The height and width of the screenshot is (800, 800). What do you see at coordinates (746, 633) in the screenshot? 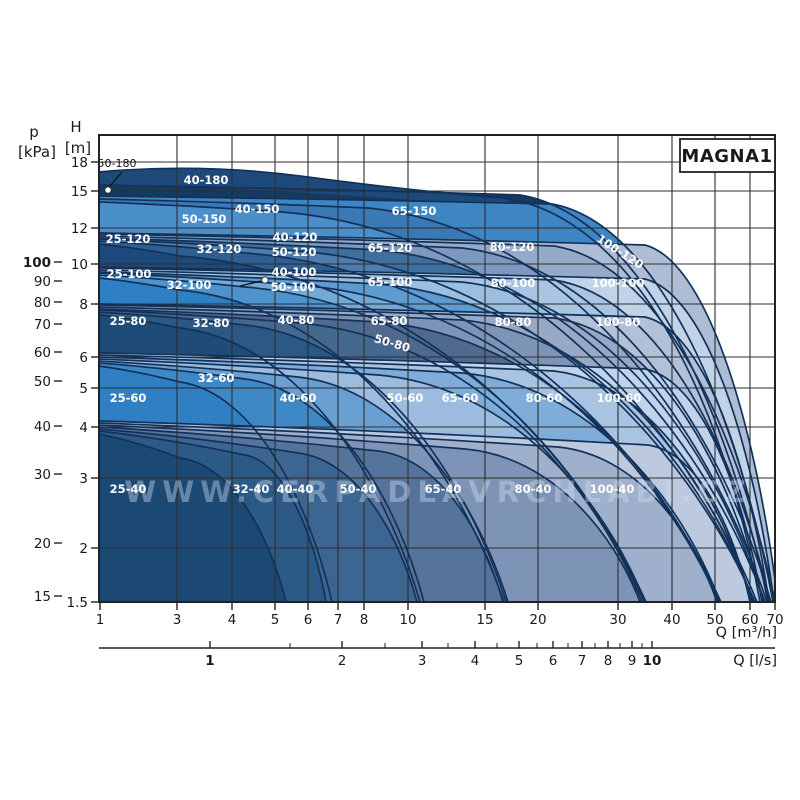
I see `flow-axis-unit-m3h: Q [m³/h]` at bounding box center [746, 633].